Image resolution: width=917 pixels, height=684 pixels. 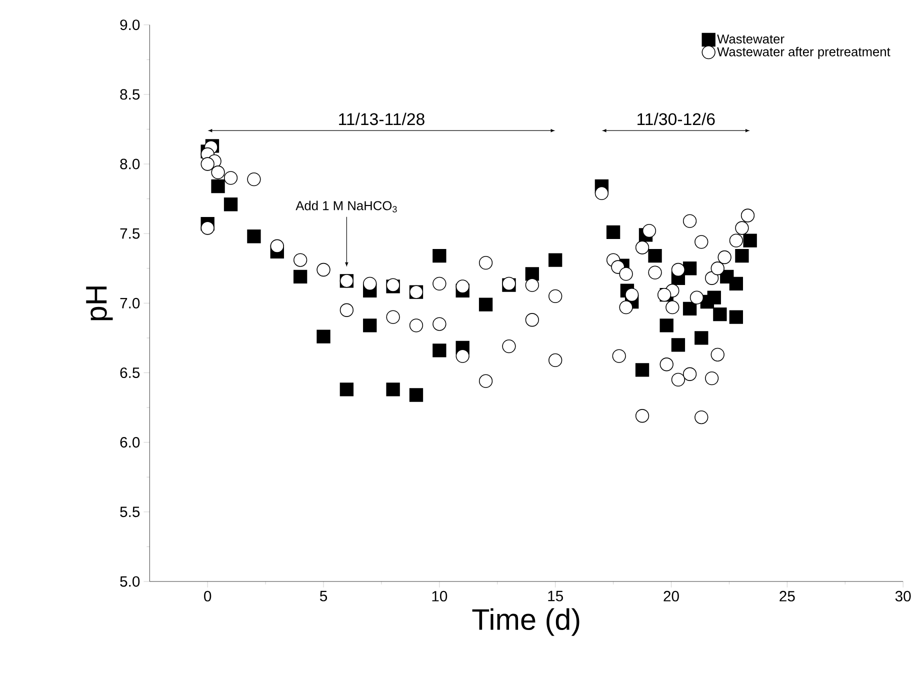 I want to click on y-tick-label: 6.5, so click(x=130, y=373).